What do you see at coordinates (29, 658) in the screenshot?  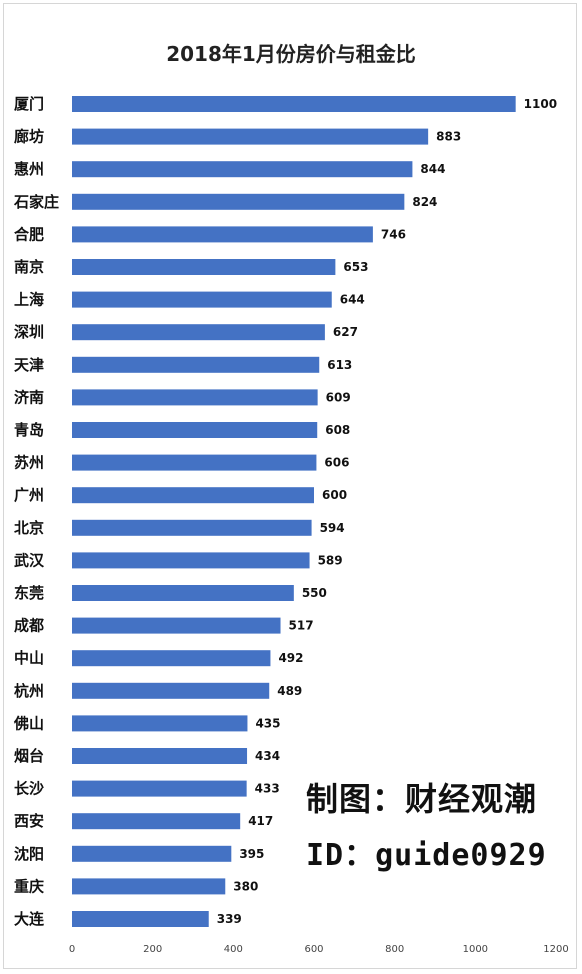 I see `category-label: 中山` at bounding box center [29, 658].